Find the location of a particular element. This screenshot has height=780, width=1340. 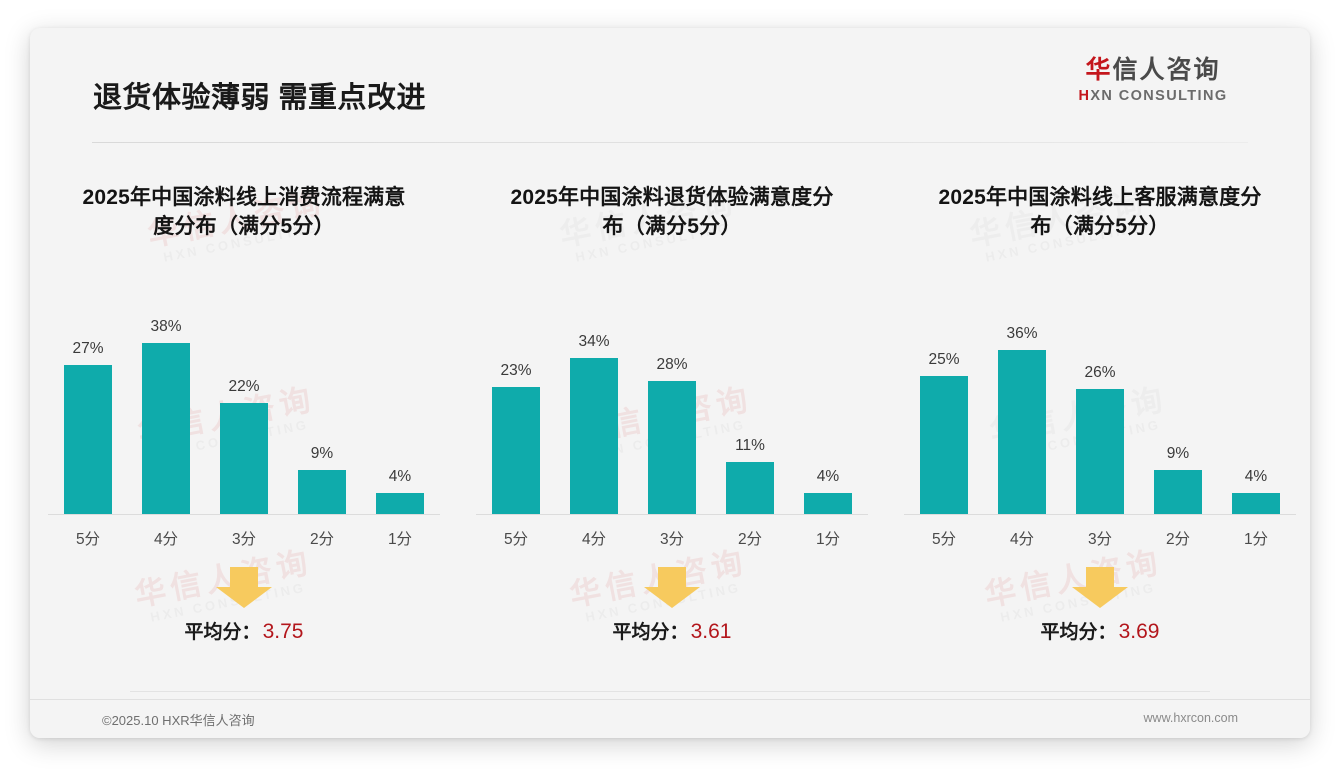

bar-value-label: 34% is located at coordinates (594, 342).